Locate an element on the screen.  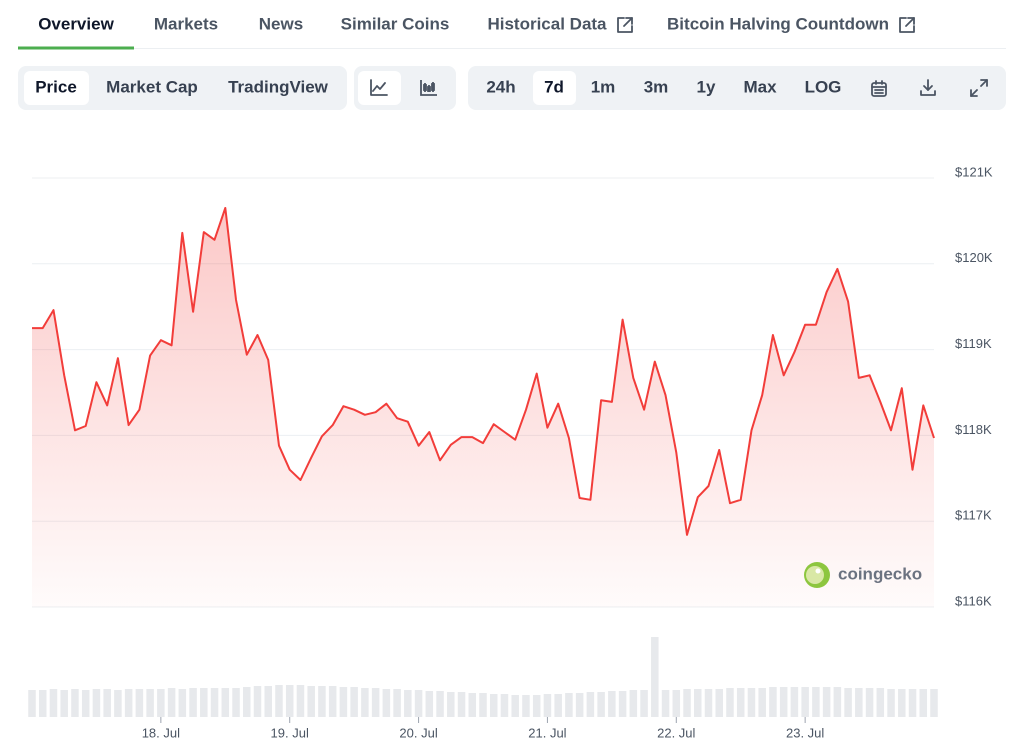
tab: Overview is located at coordinates (76, 23).